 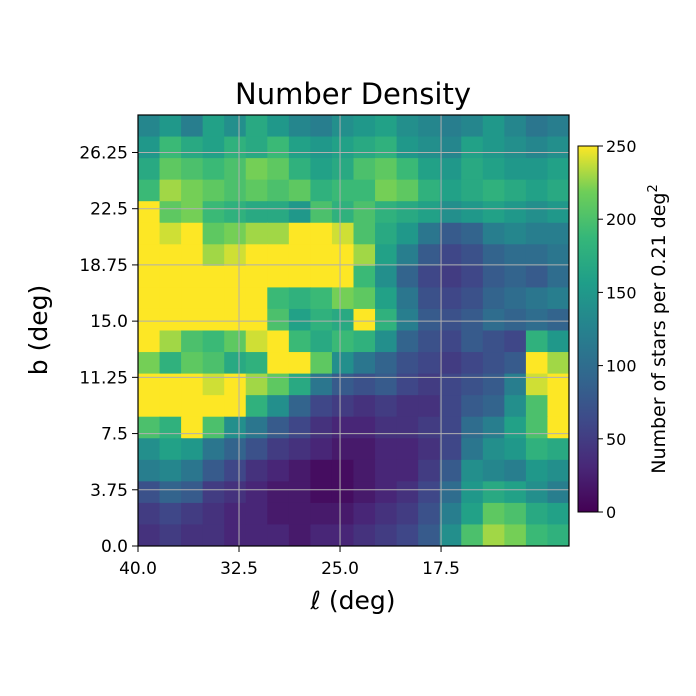 What do you see at coordinates (588, 329) in the screenshot?
I see `colorbar` at bounding box center [588, 329].